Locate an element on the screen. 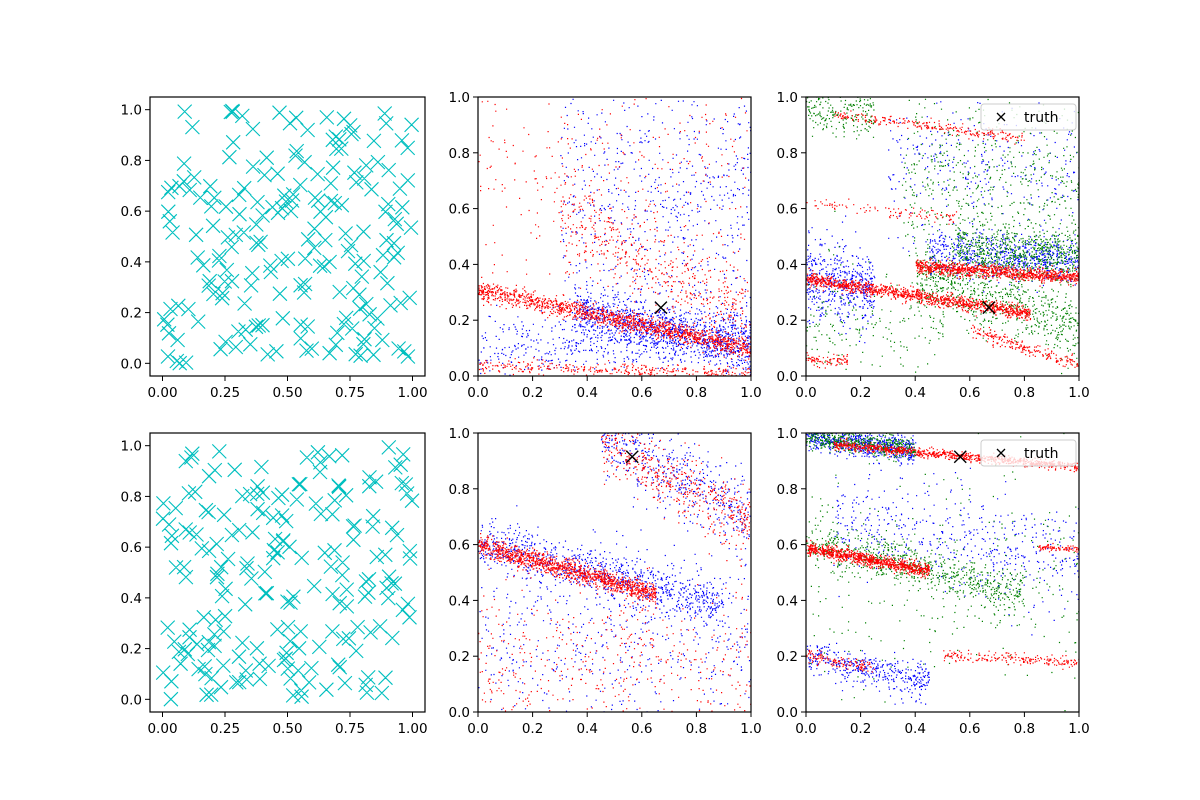 The image size is (1200, 800). axes-panel-row2-col1: 0.00 0.25 0.50 0.75 1.00 0.0 0.2 0.4 0.6 0.8 1.0 is located at coordinates (274, 584).